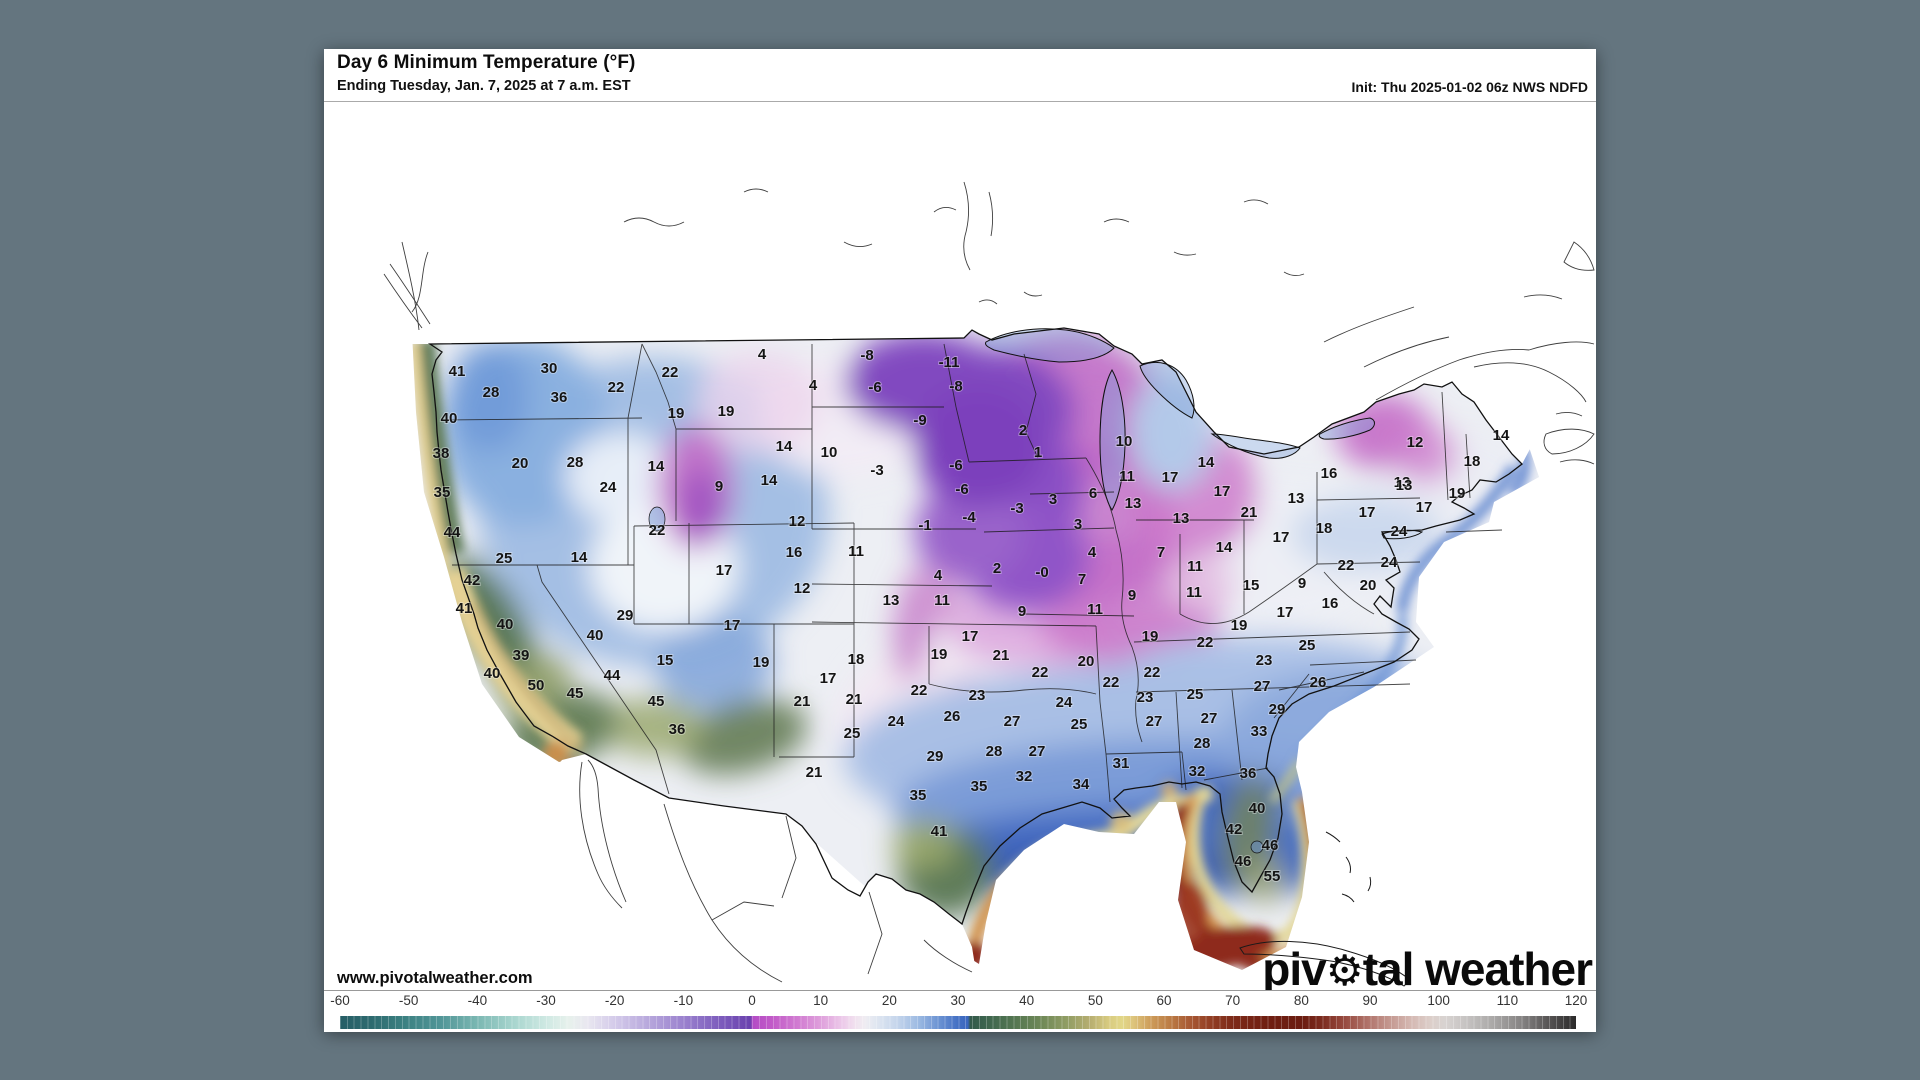 The image size is (1920, 1080). I want to click on station-temp-label: -9, so click(919, 420).